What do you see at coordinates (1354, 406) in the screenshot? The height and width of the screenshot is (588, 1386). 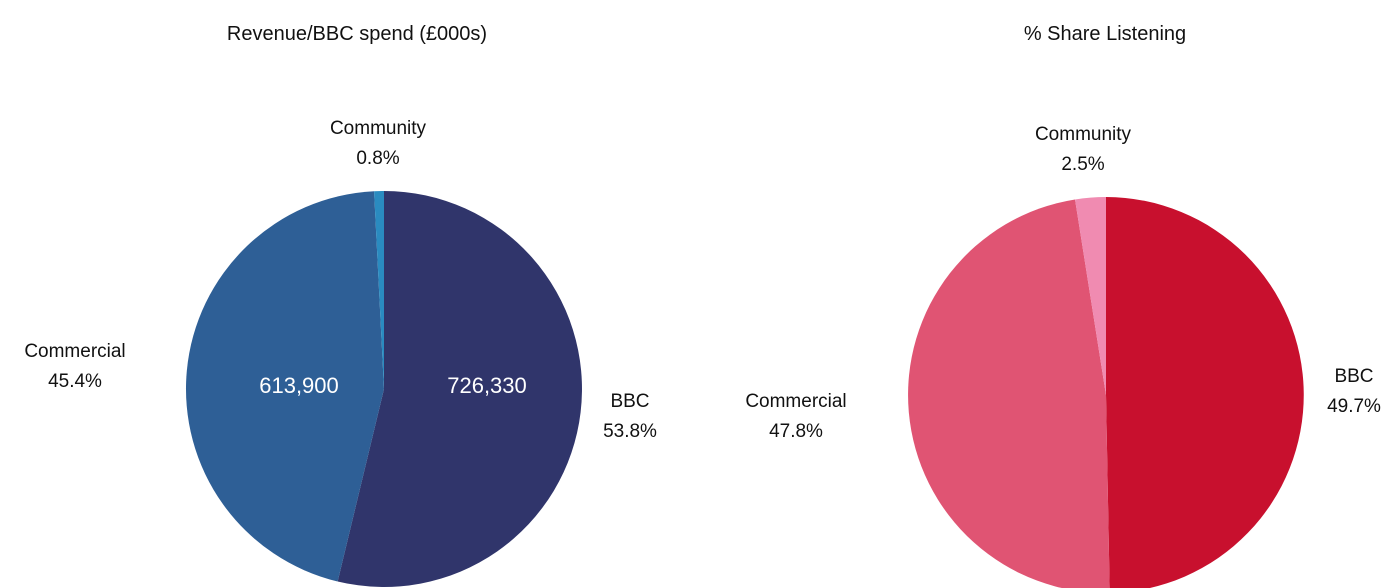 I see `slice-label-percent-bbc: 49.7%` at bounding box center [1354, 406].